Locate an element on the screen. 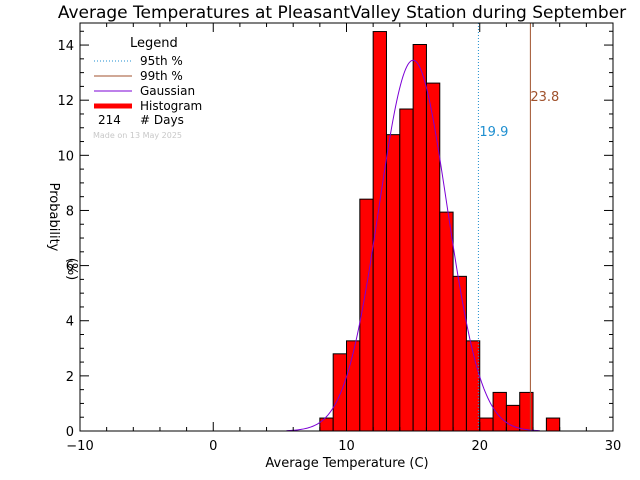  made-on-note: Made on 13 May 2025 is located at coordinates (137, 135).